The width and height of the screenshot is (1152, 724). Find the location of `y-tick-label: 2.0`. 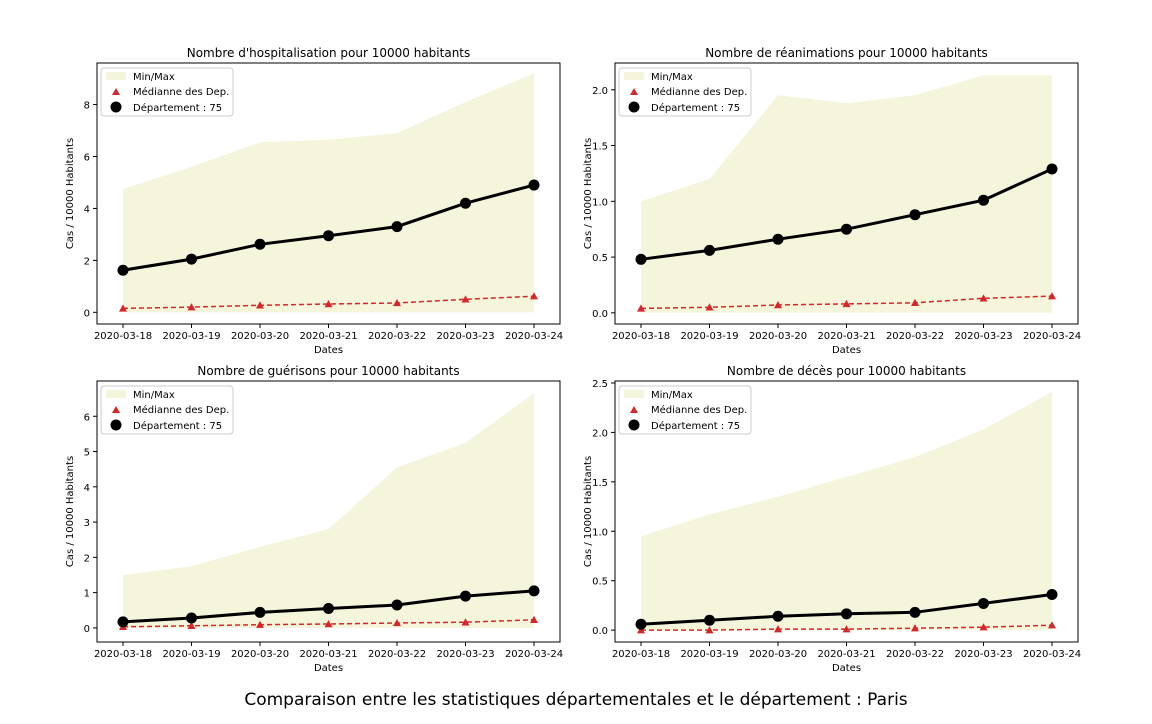

y-tick-label: 2.0 is located at coordinates (600, 91).